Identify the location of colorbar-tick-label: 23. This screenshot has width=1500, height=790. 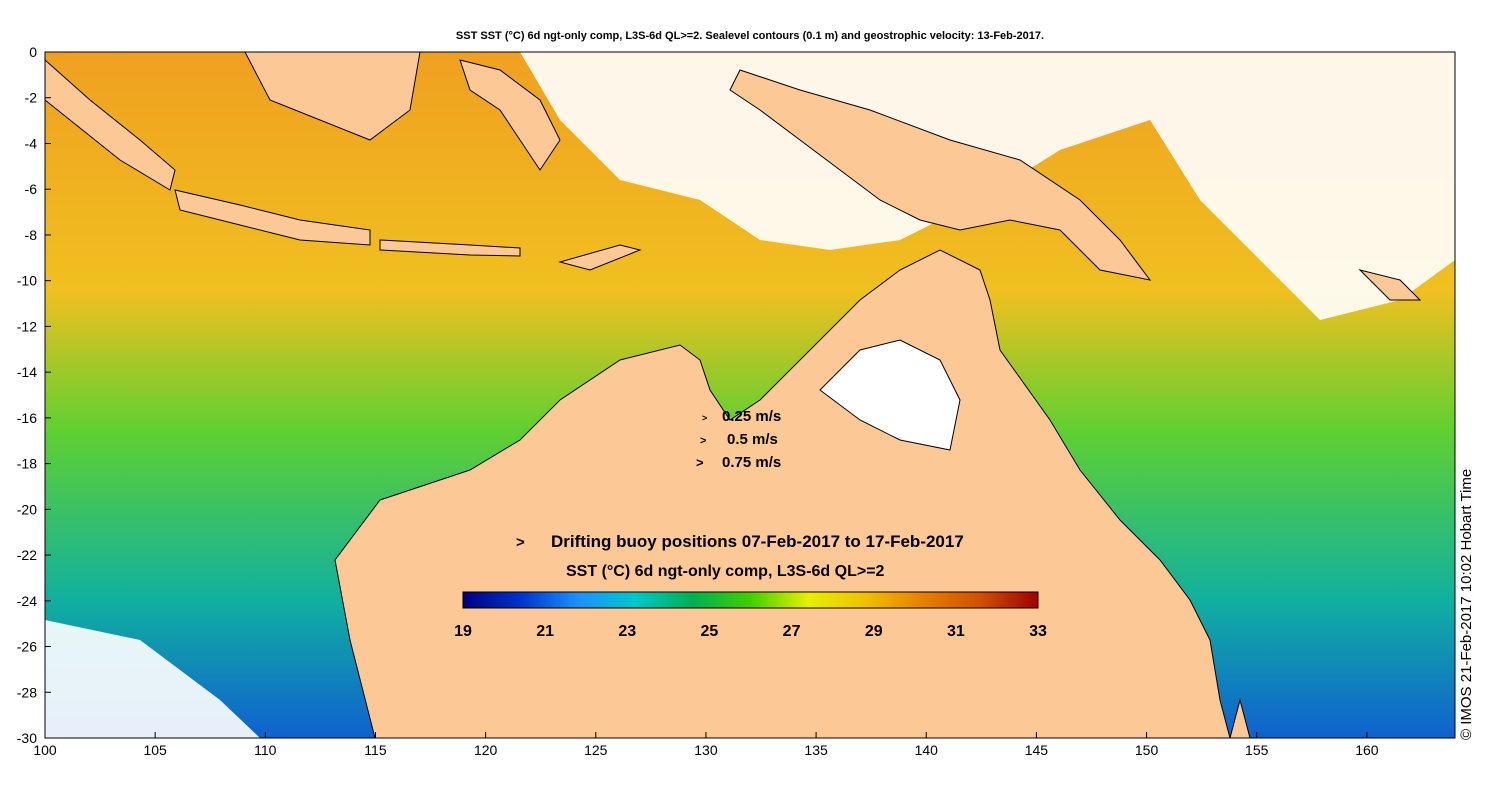
(627, 631).